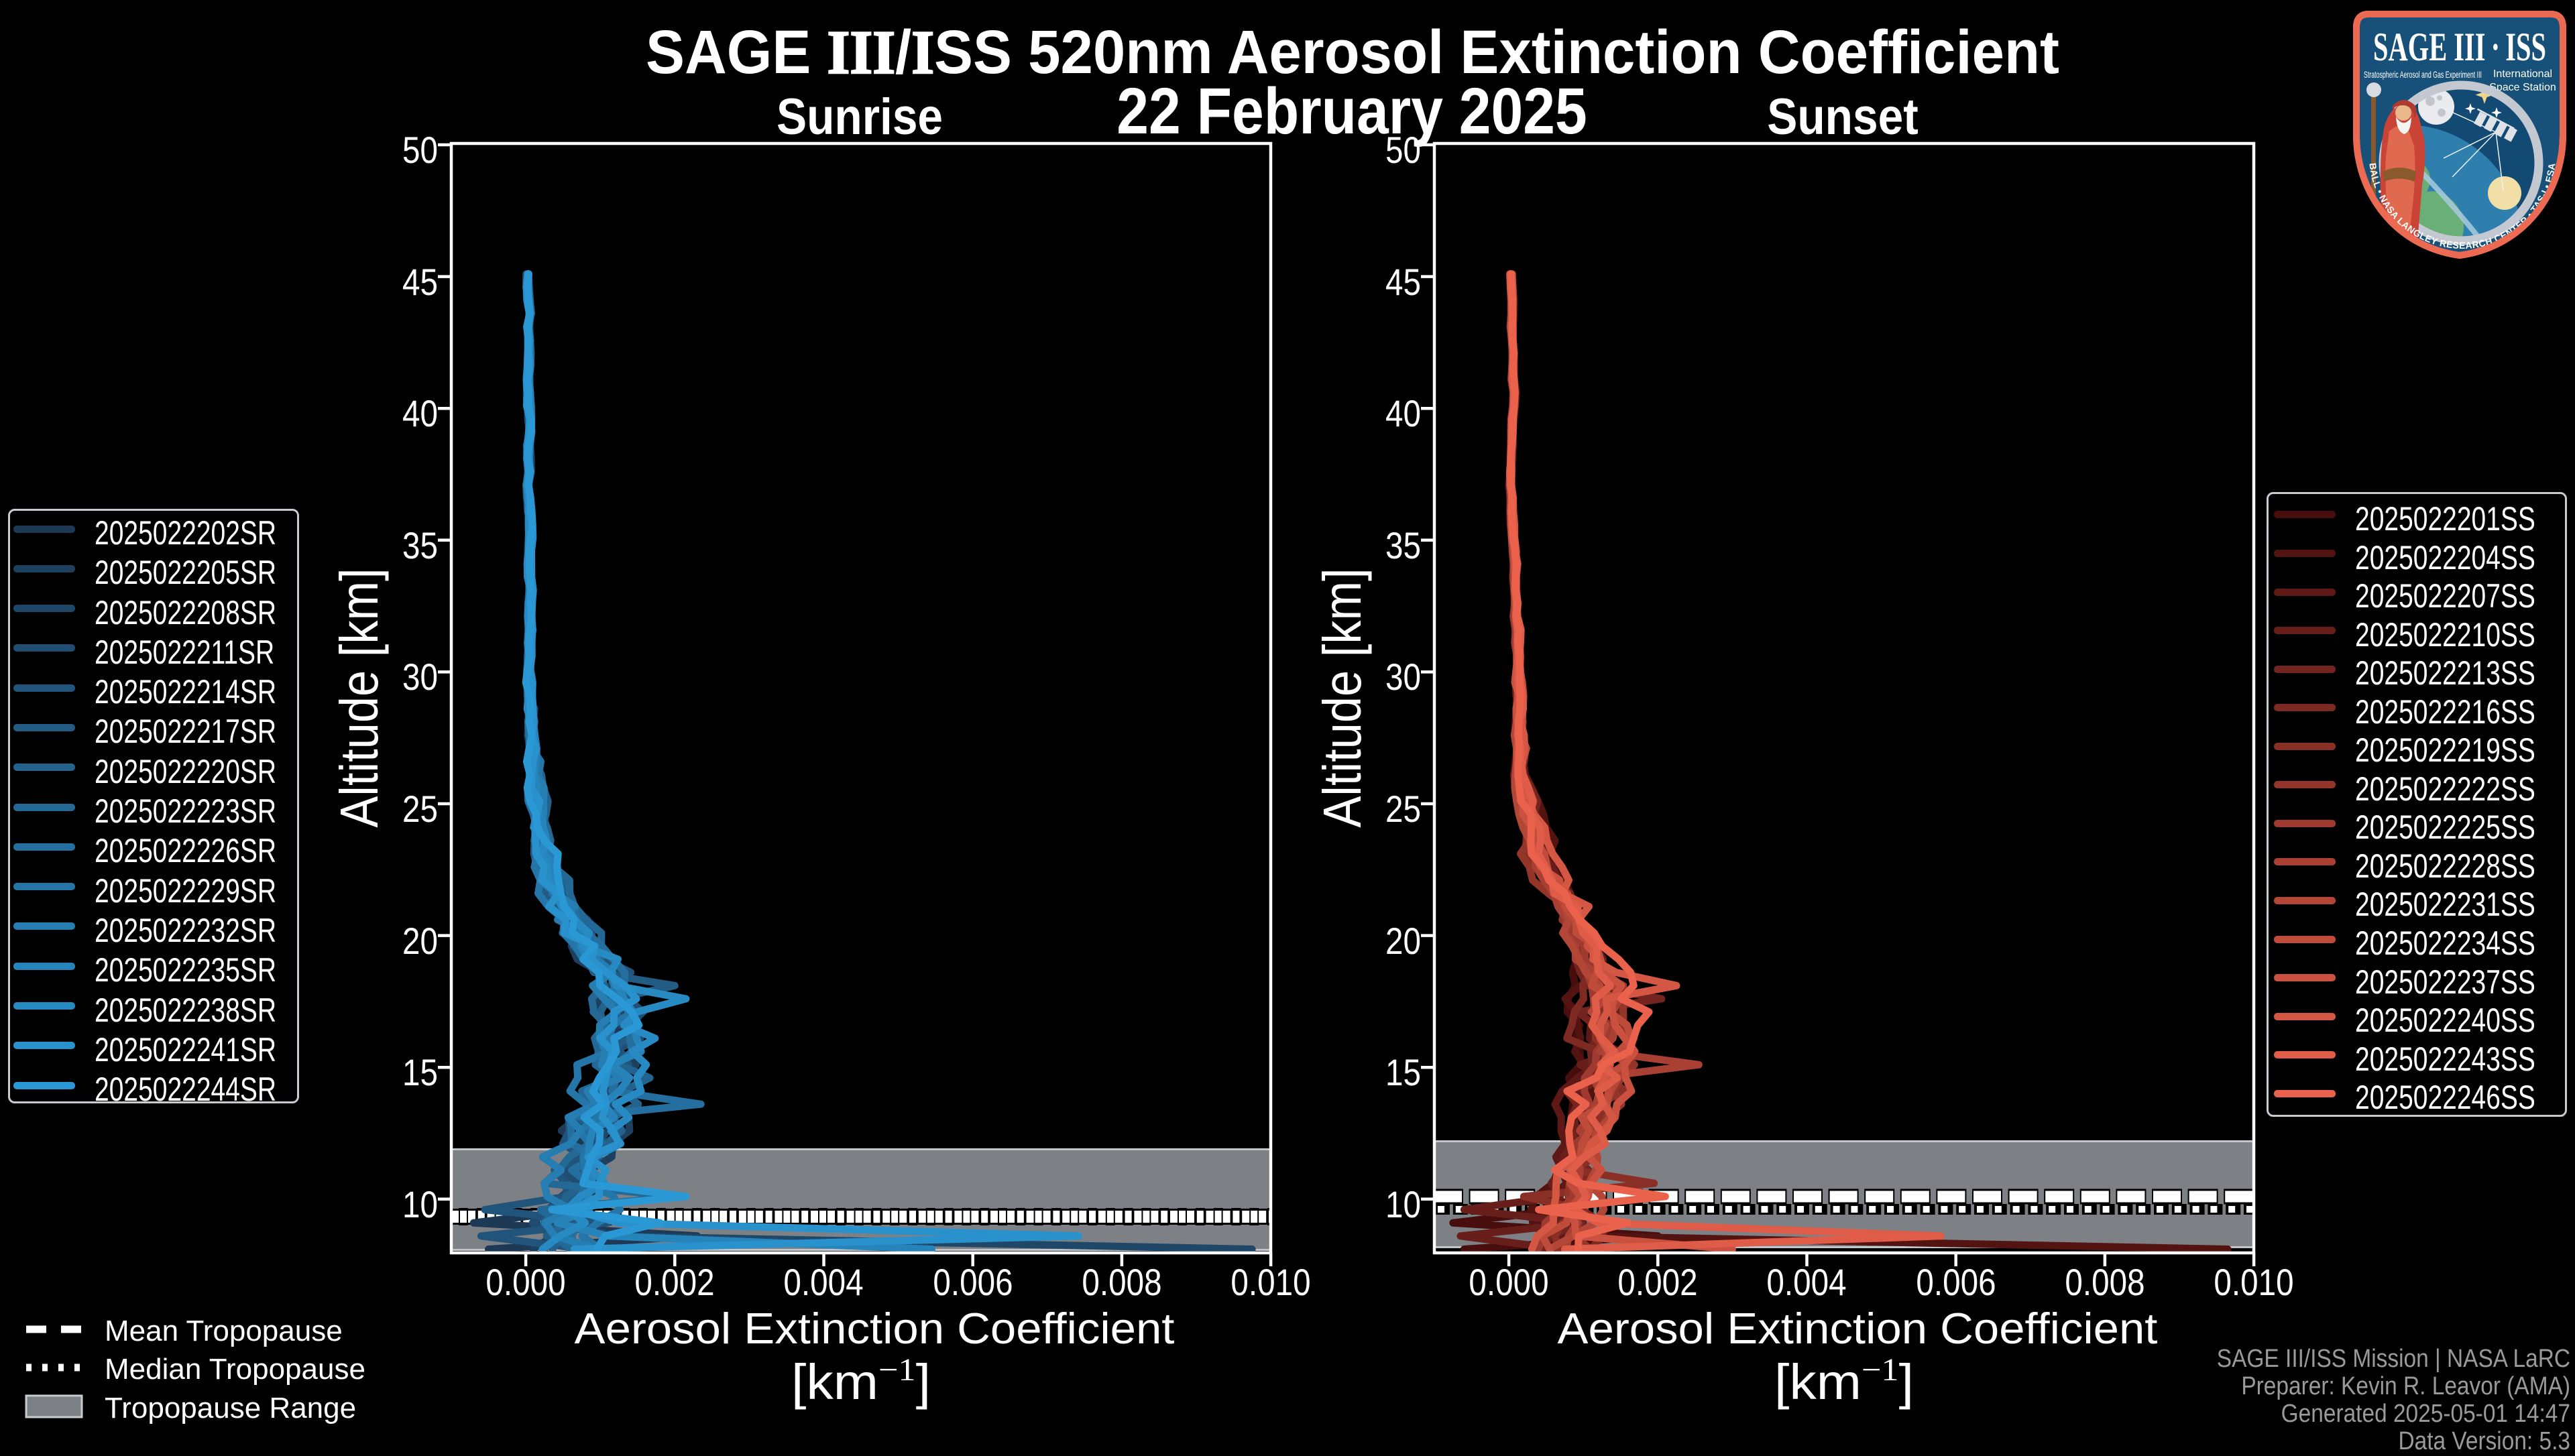 This screenshot has width=2575, height=1456. Describe the element at coordinates (2522, 87) in the screenshot. I see `svg-text: Space Station` at that location.